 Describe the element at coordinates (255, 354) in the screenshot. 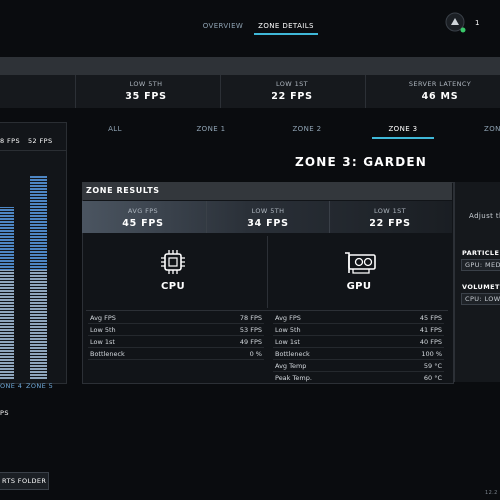

I see `row-value: 0 %` at that location.